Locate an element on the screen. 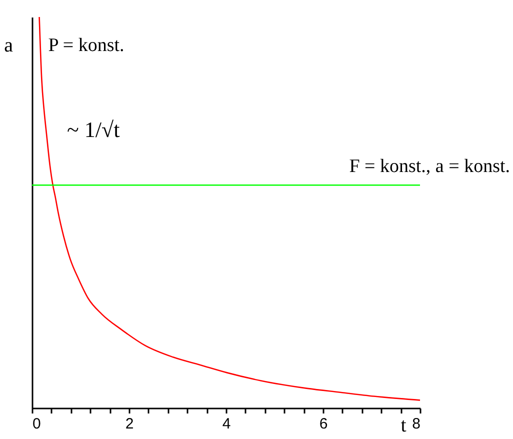 The height and width of the screenshot is (439, 513). x-tick-label: 2 is located at coordinates (129, 424).